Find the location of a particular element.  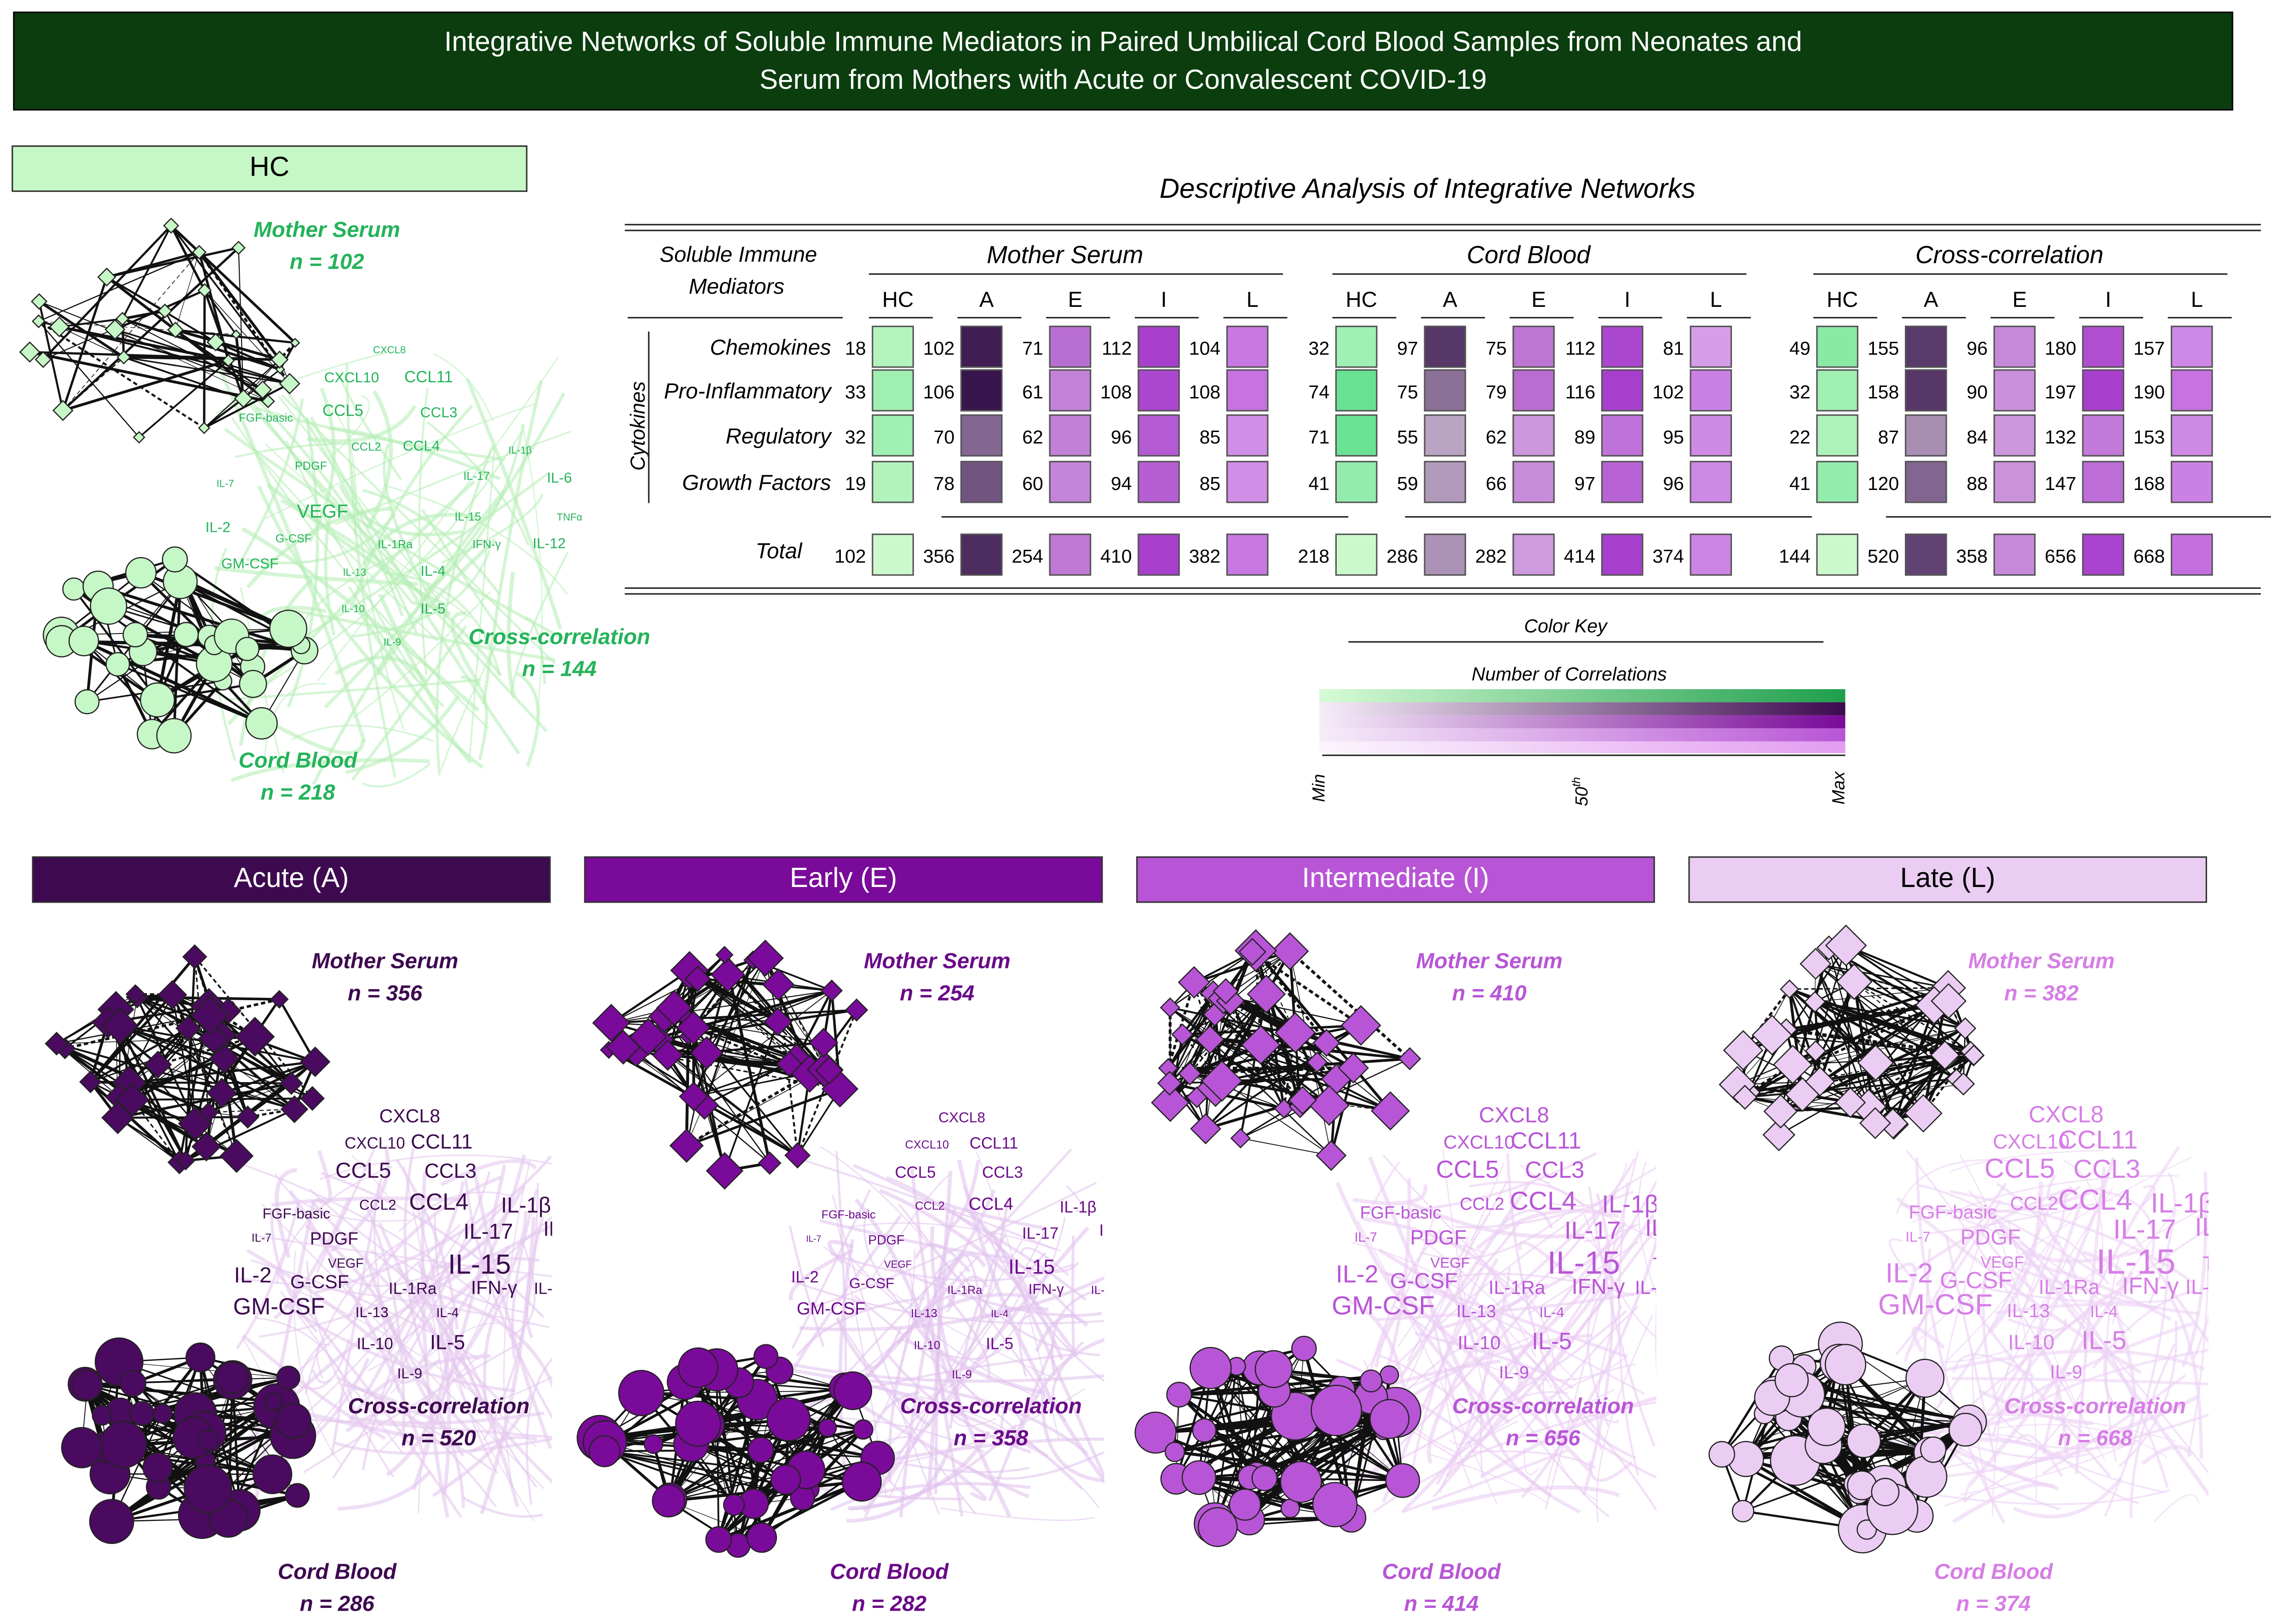

early-mediator-label: VEGF is located at coordinates (898, 1264).